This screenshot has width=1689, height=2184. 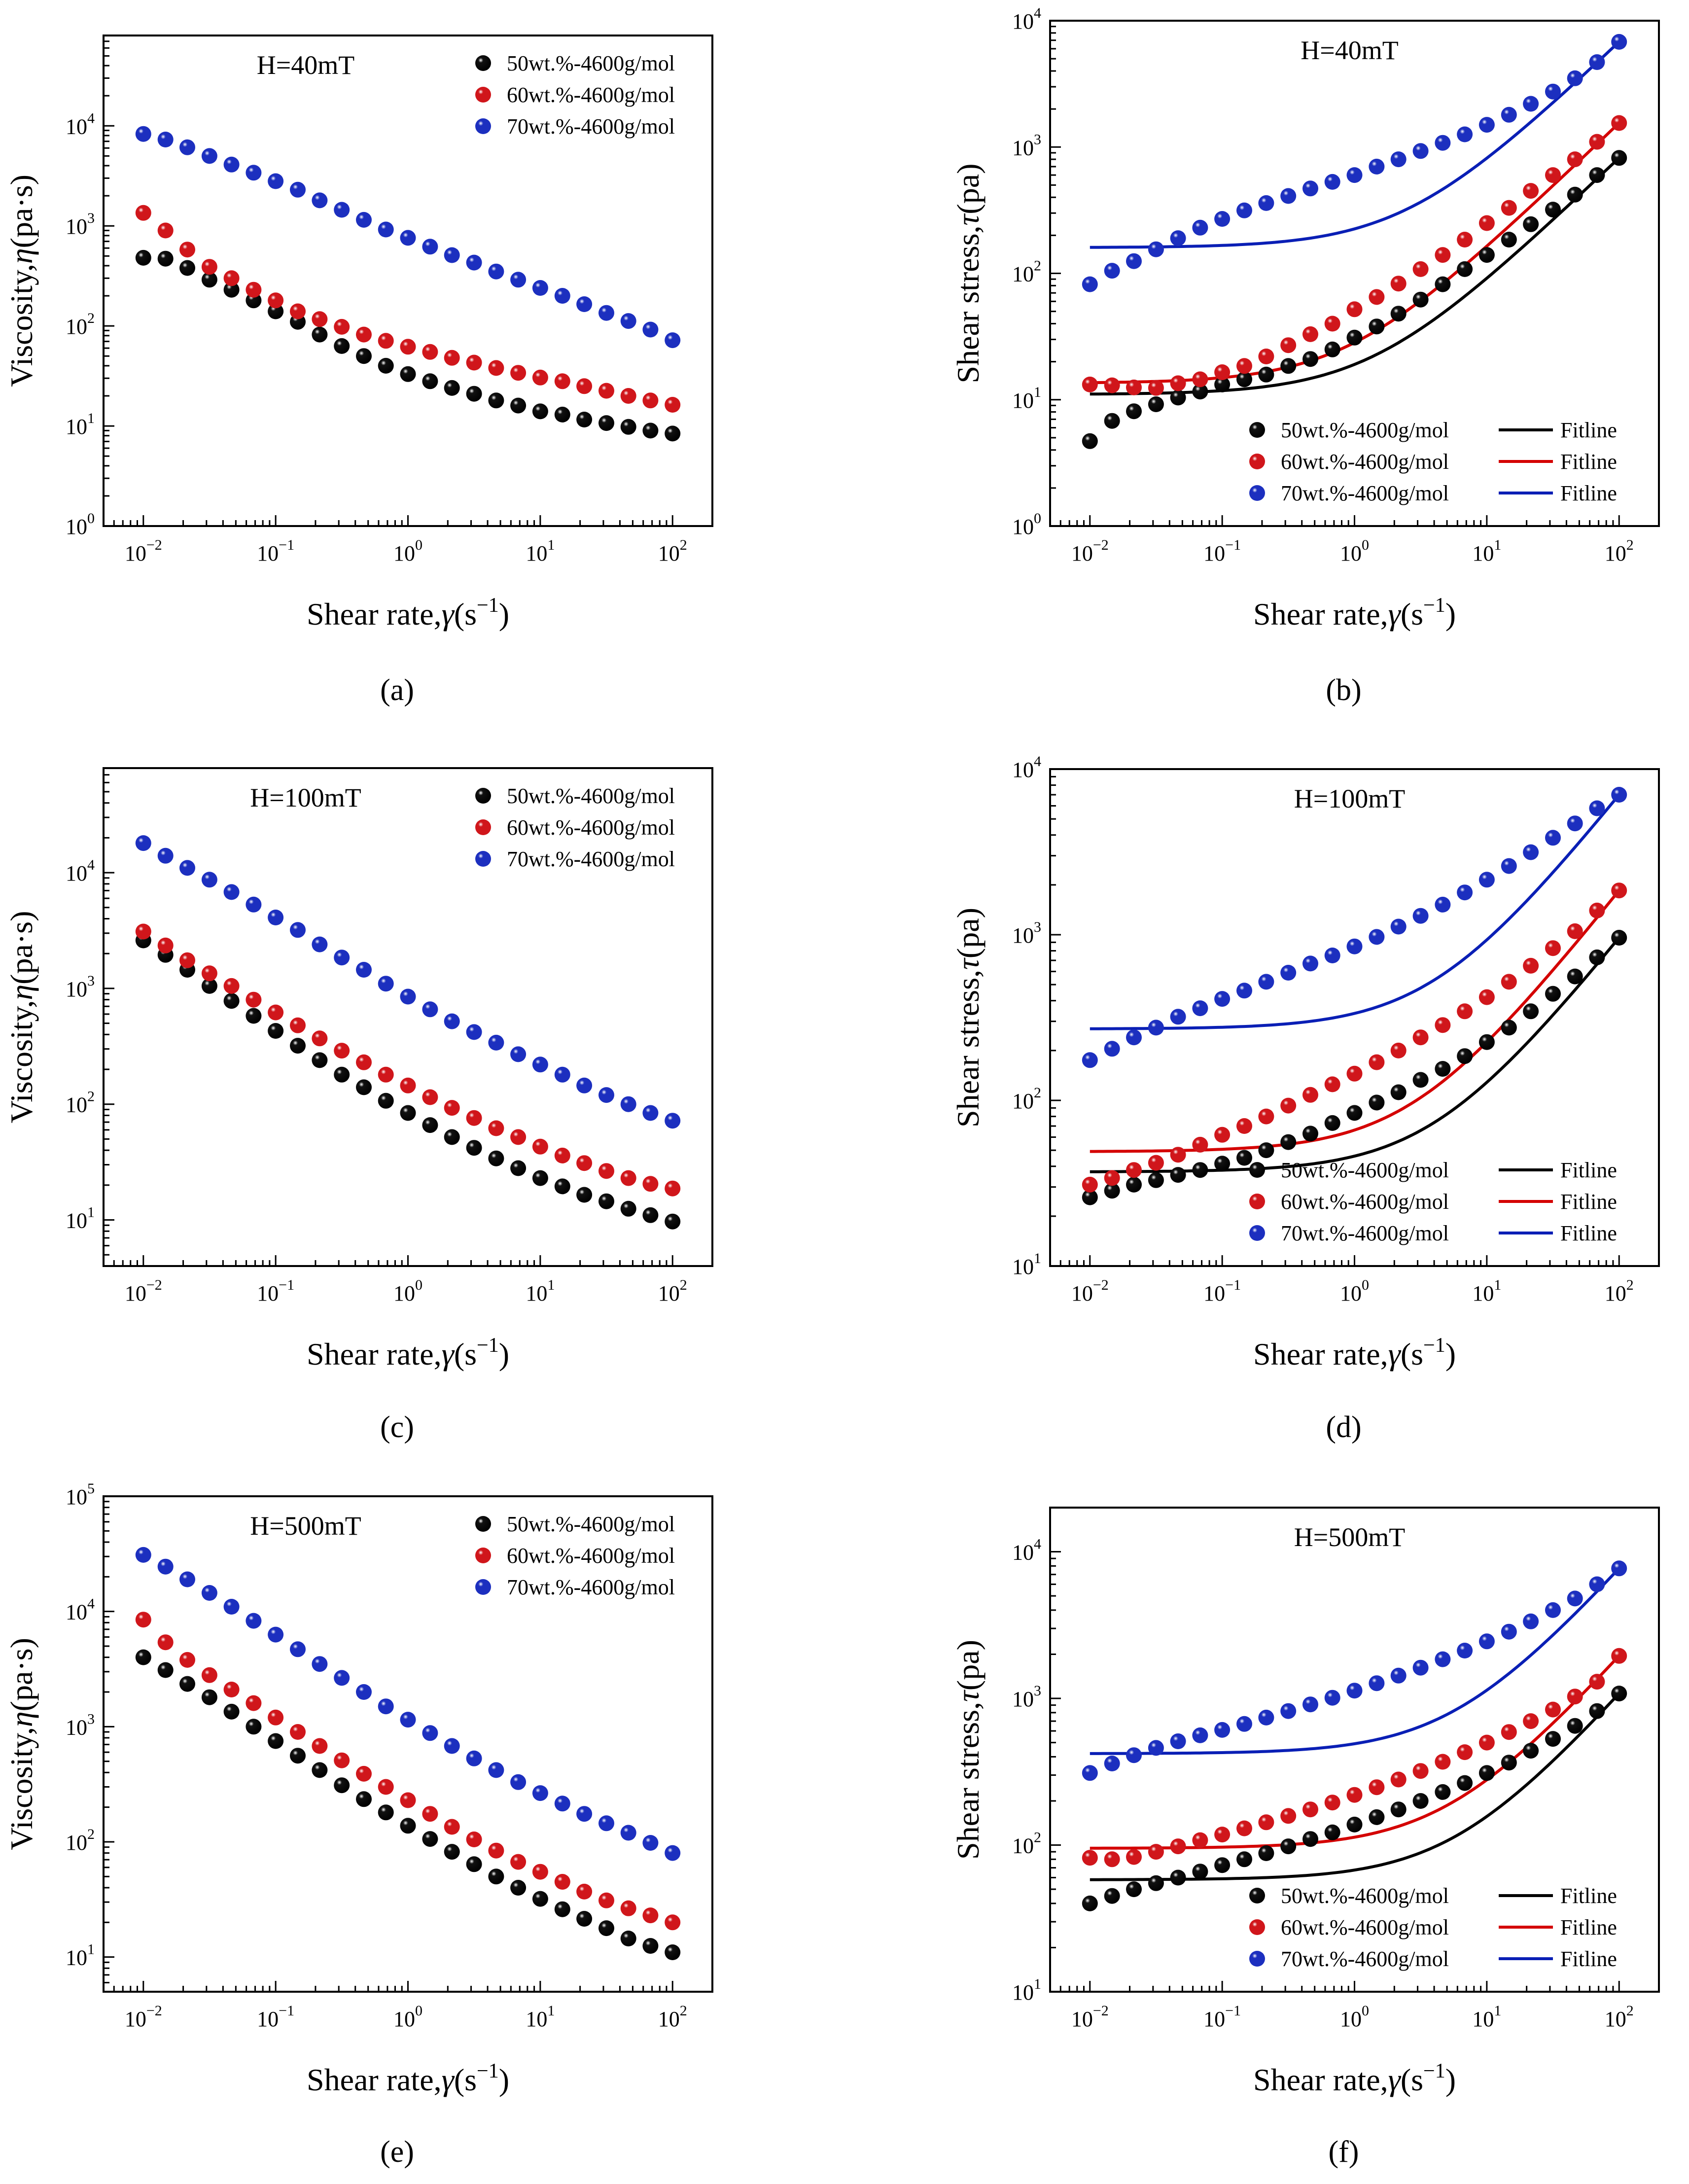 I want to click on y-axis-title: Viscosity,η(pa·s), so click(x=21, y=1017).